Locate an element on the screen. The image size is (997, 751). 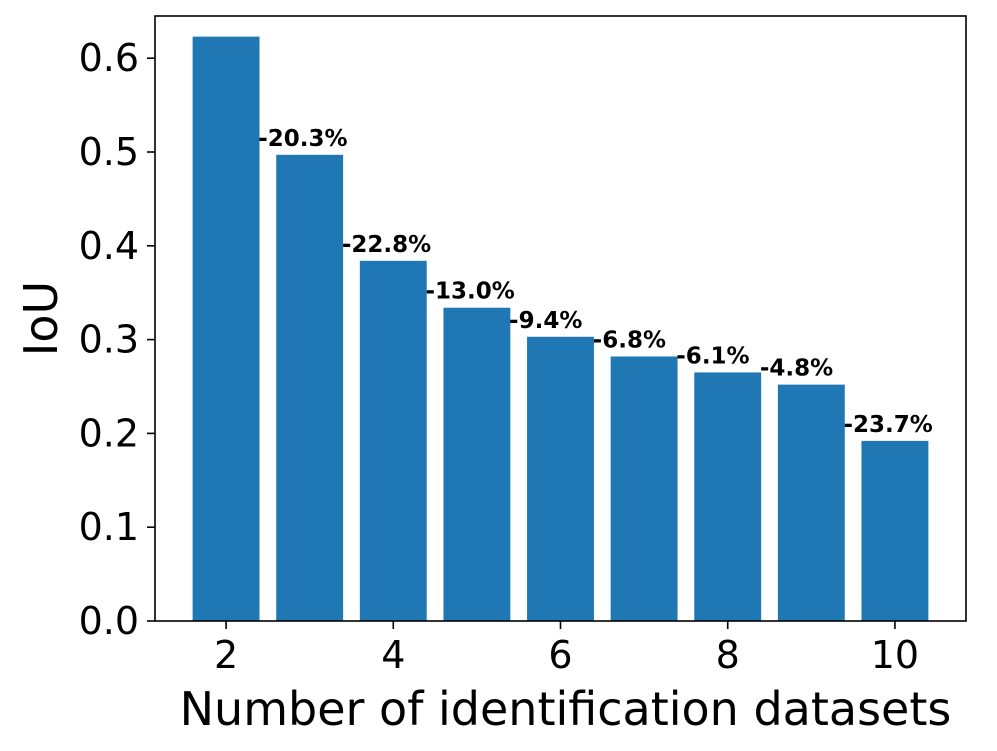
x-axis-label: Number of identification datasets is located at coordinates (566, 709).